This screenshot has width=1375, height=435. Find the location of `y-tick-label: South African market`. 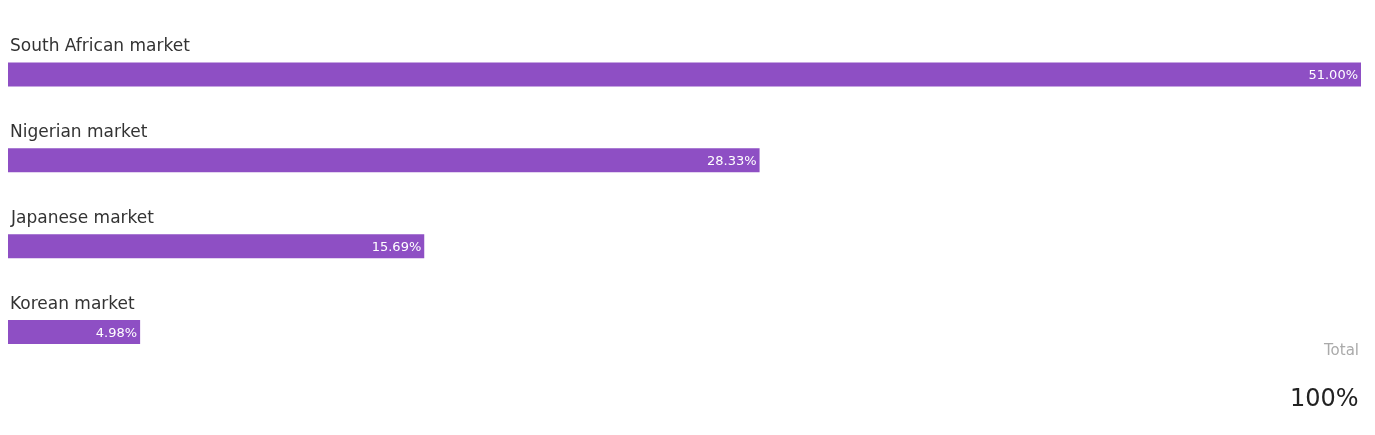

y-tick-label: South African market is located at coordinates (100, 45).